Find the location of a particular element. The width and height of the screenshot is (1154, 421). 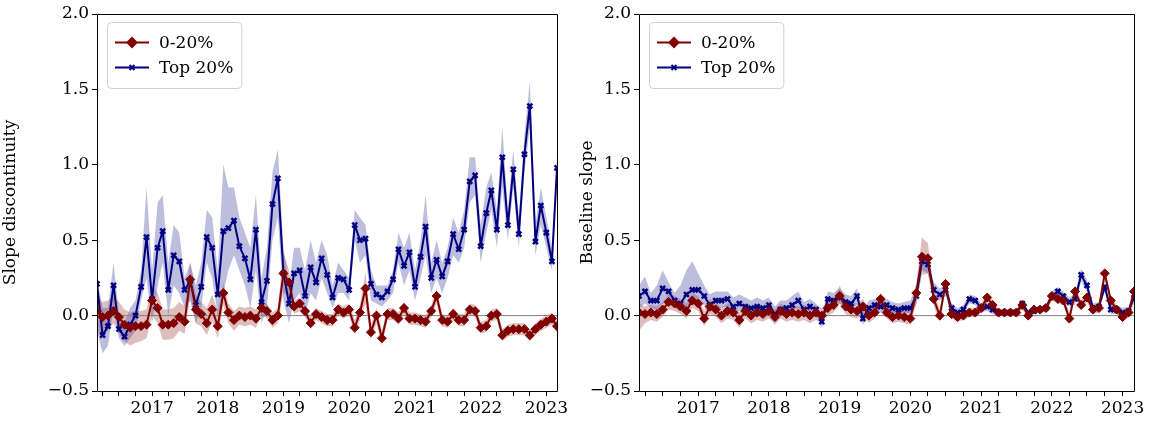

y-axis-title: Baseline slope is located at coordinates (585, 202).